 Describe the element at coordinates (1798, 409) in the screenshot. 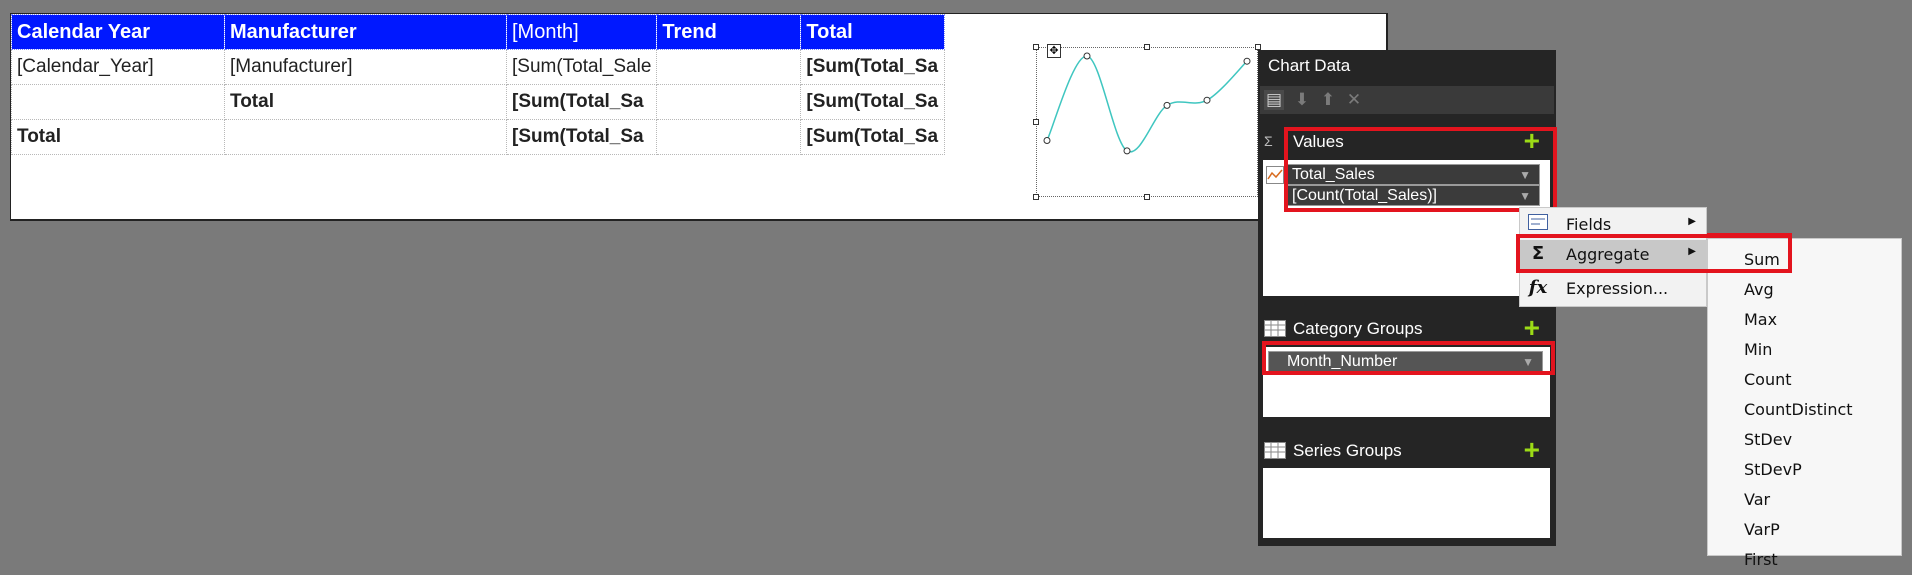

I see `agg-countdistinct: CountDistinct` at that location.